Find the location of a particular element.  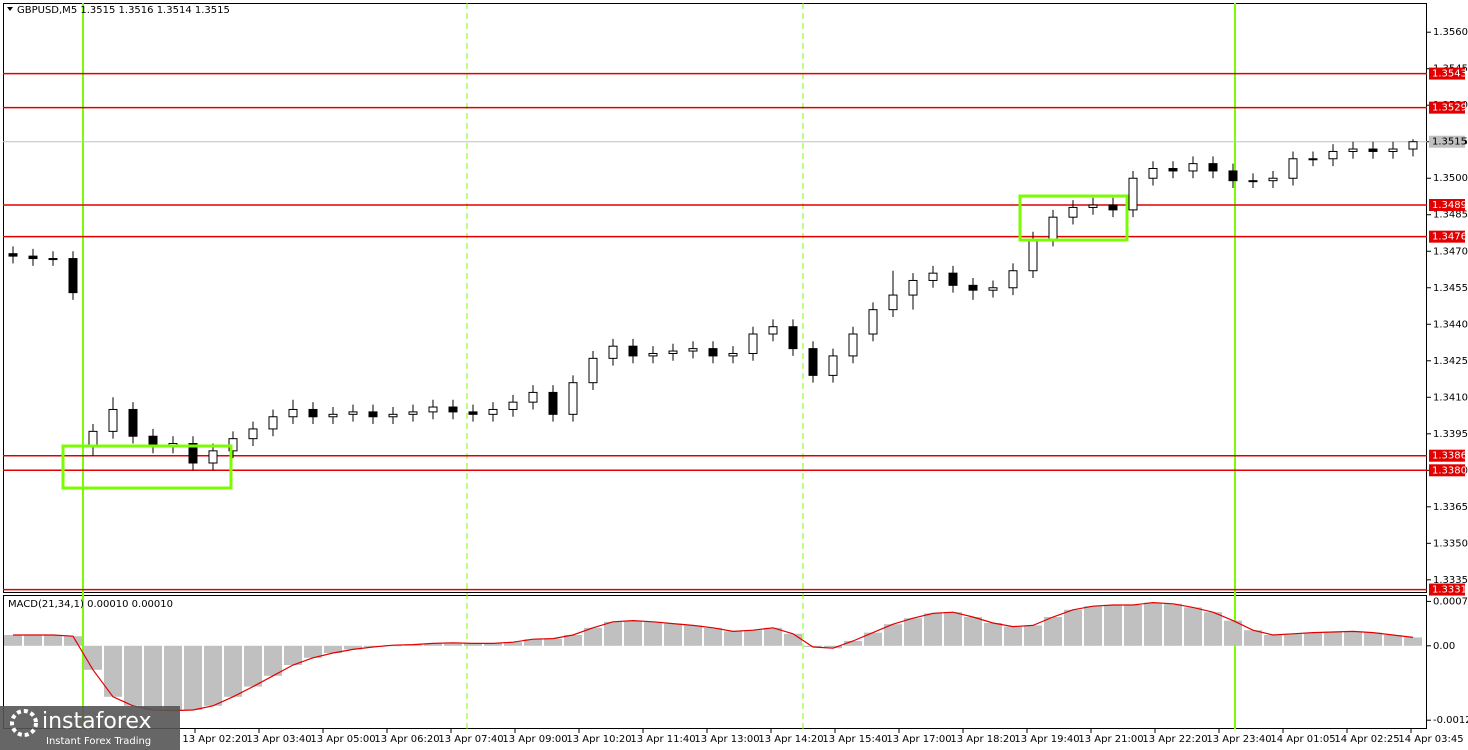

x-tick-label: 13 Apr 05:00 is located at coordinates (342, 739).